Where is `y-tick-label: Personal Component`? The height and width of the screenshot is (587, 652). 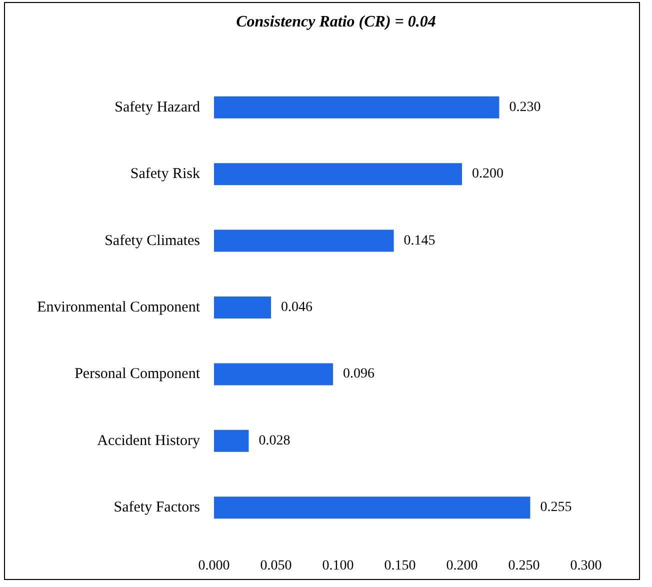
y-tick-label: Personal Component is located at coordinates (137, 374).